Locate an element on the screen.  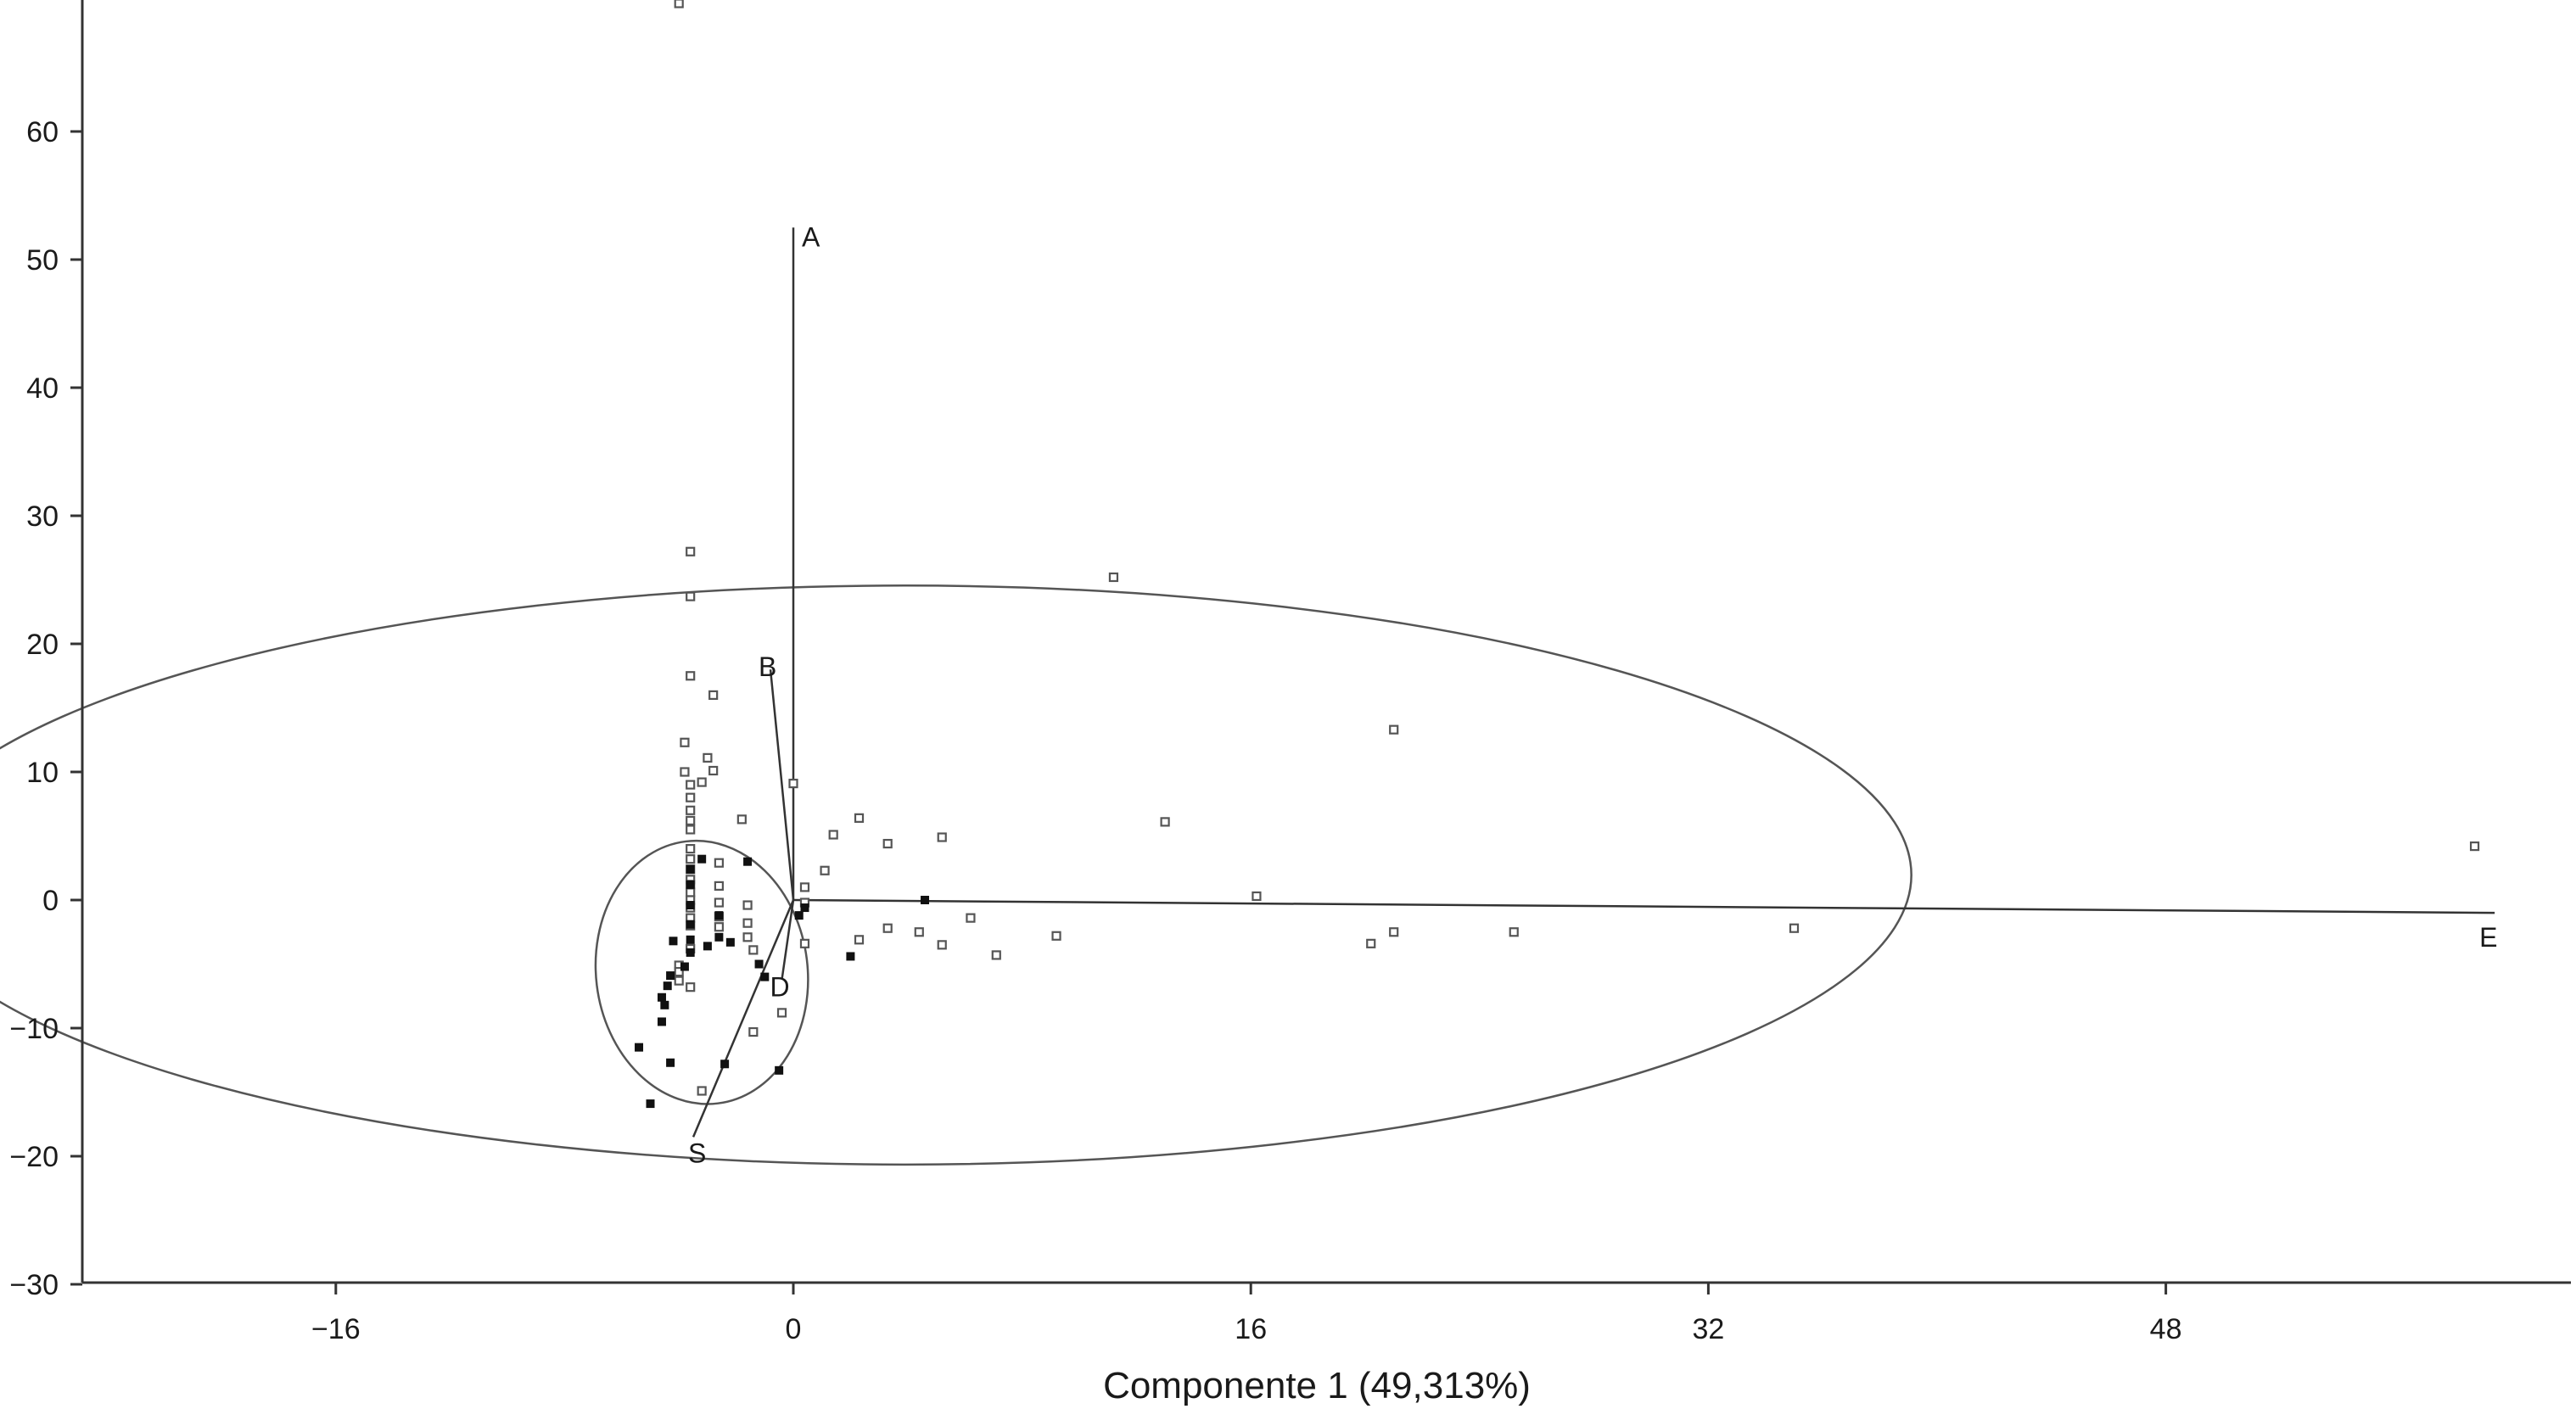
confidence-ellipse-small is located at coordinates (701, 972).